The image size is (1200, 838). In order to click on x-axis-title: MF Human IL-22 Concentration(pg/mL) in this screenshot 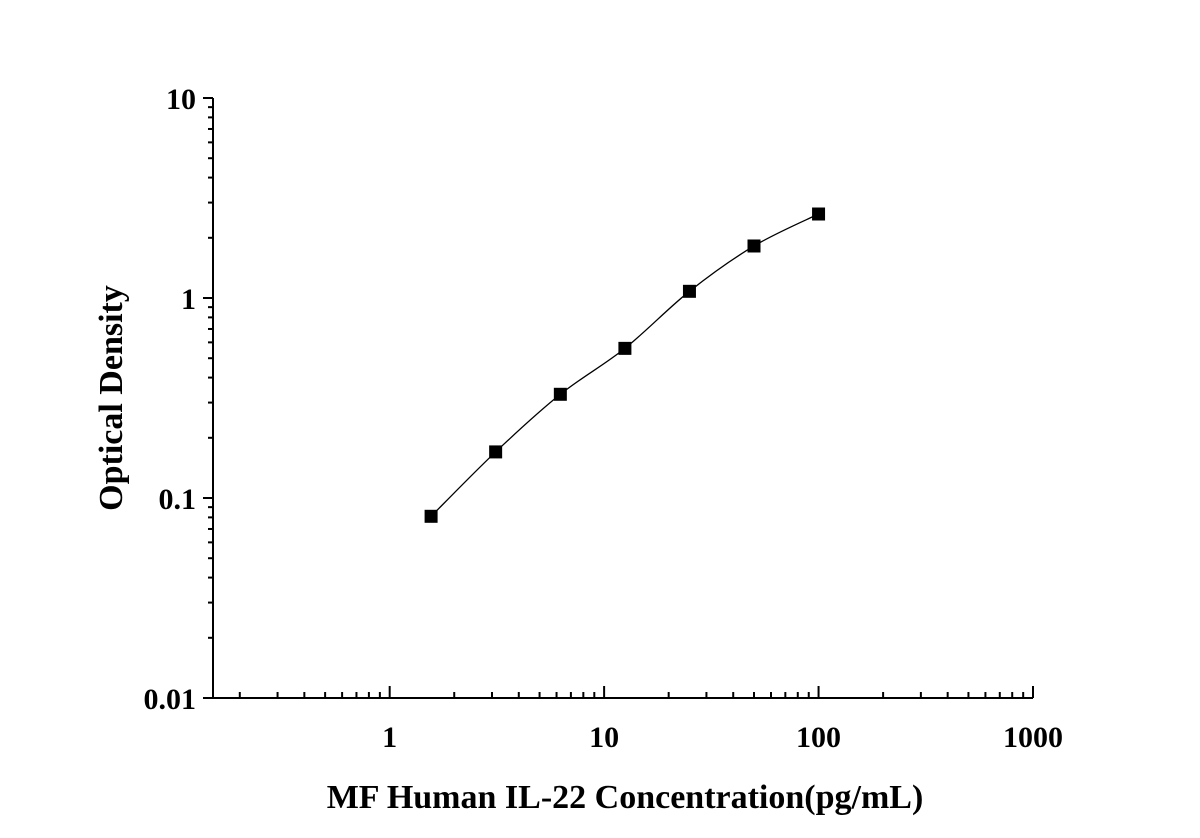, I will do `click(625, 797)`.